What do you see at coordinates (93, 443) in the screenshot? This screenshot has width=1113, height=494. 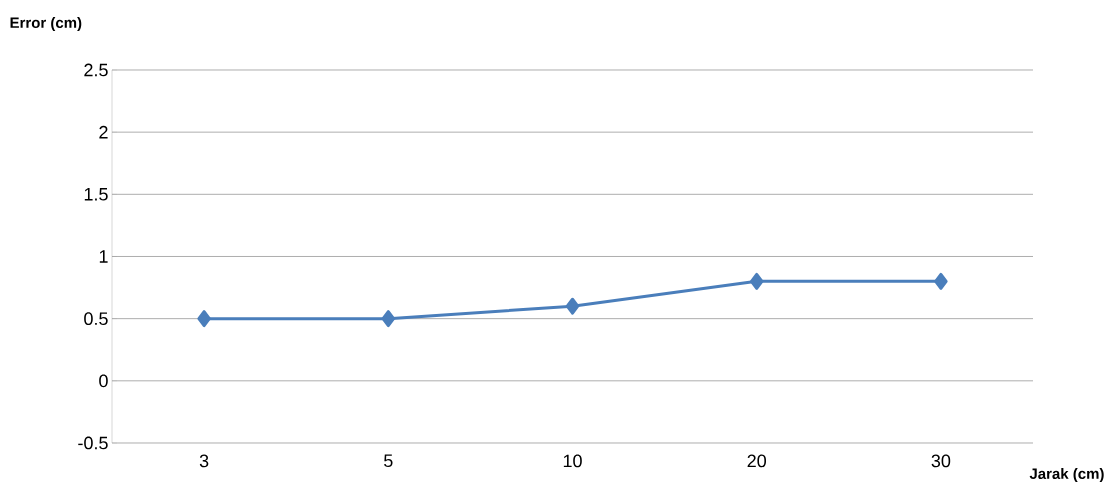 I see `y-tick-label: -0.5` at bounding box center [93, 443].